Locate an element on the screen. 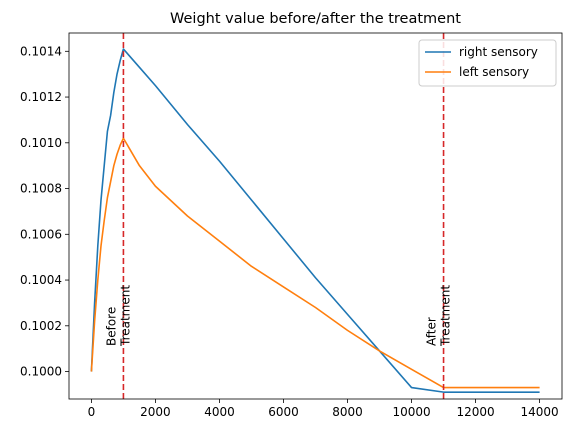 This screenshot has height=435, width=574. x-tick-label-1: 2000 is located at coordinates (155, 412).